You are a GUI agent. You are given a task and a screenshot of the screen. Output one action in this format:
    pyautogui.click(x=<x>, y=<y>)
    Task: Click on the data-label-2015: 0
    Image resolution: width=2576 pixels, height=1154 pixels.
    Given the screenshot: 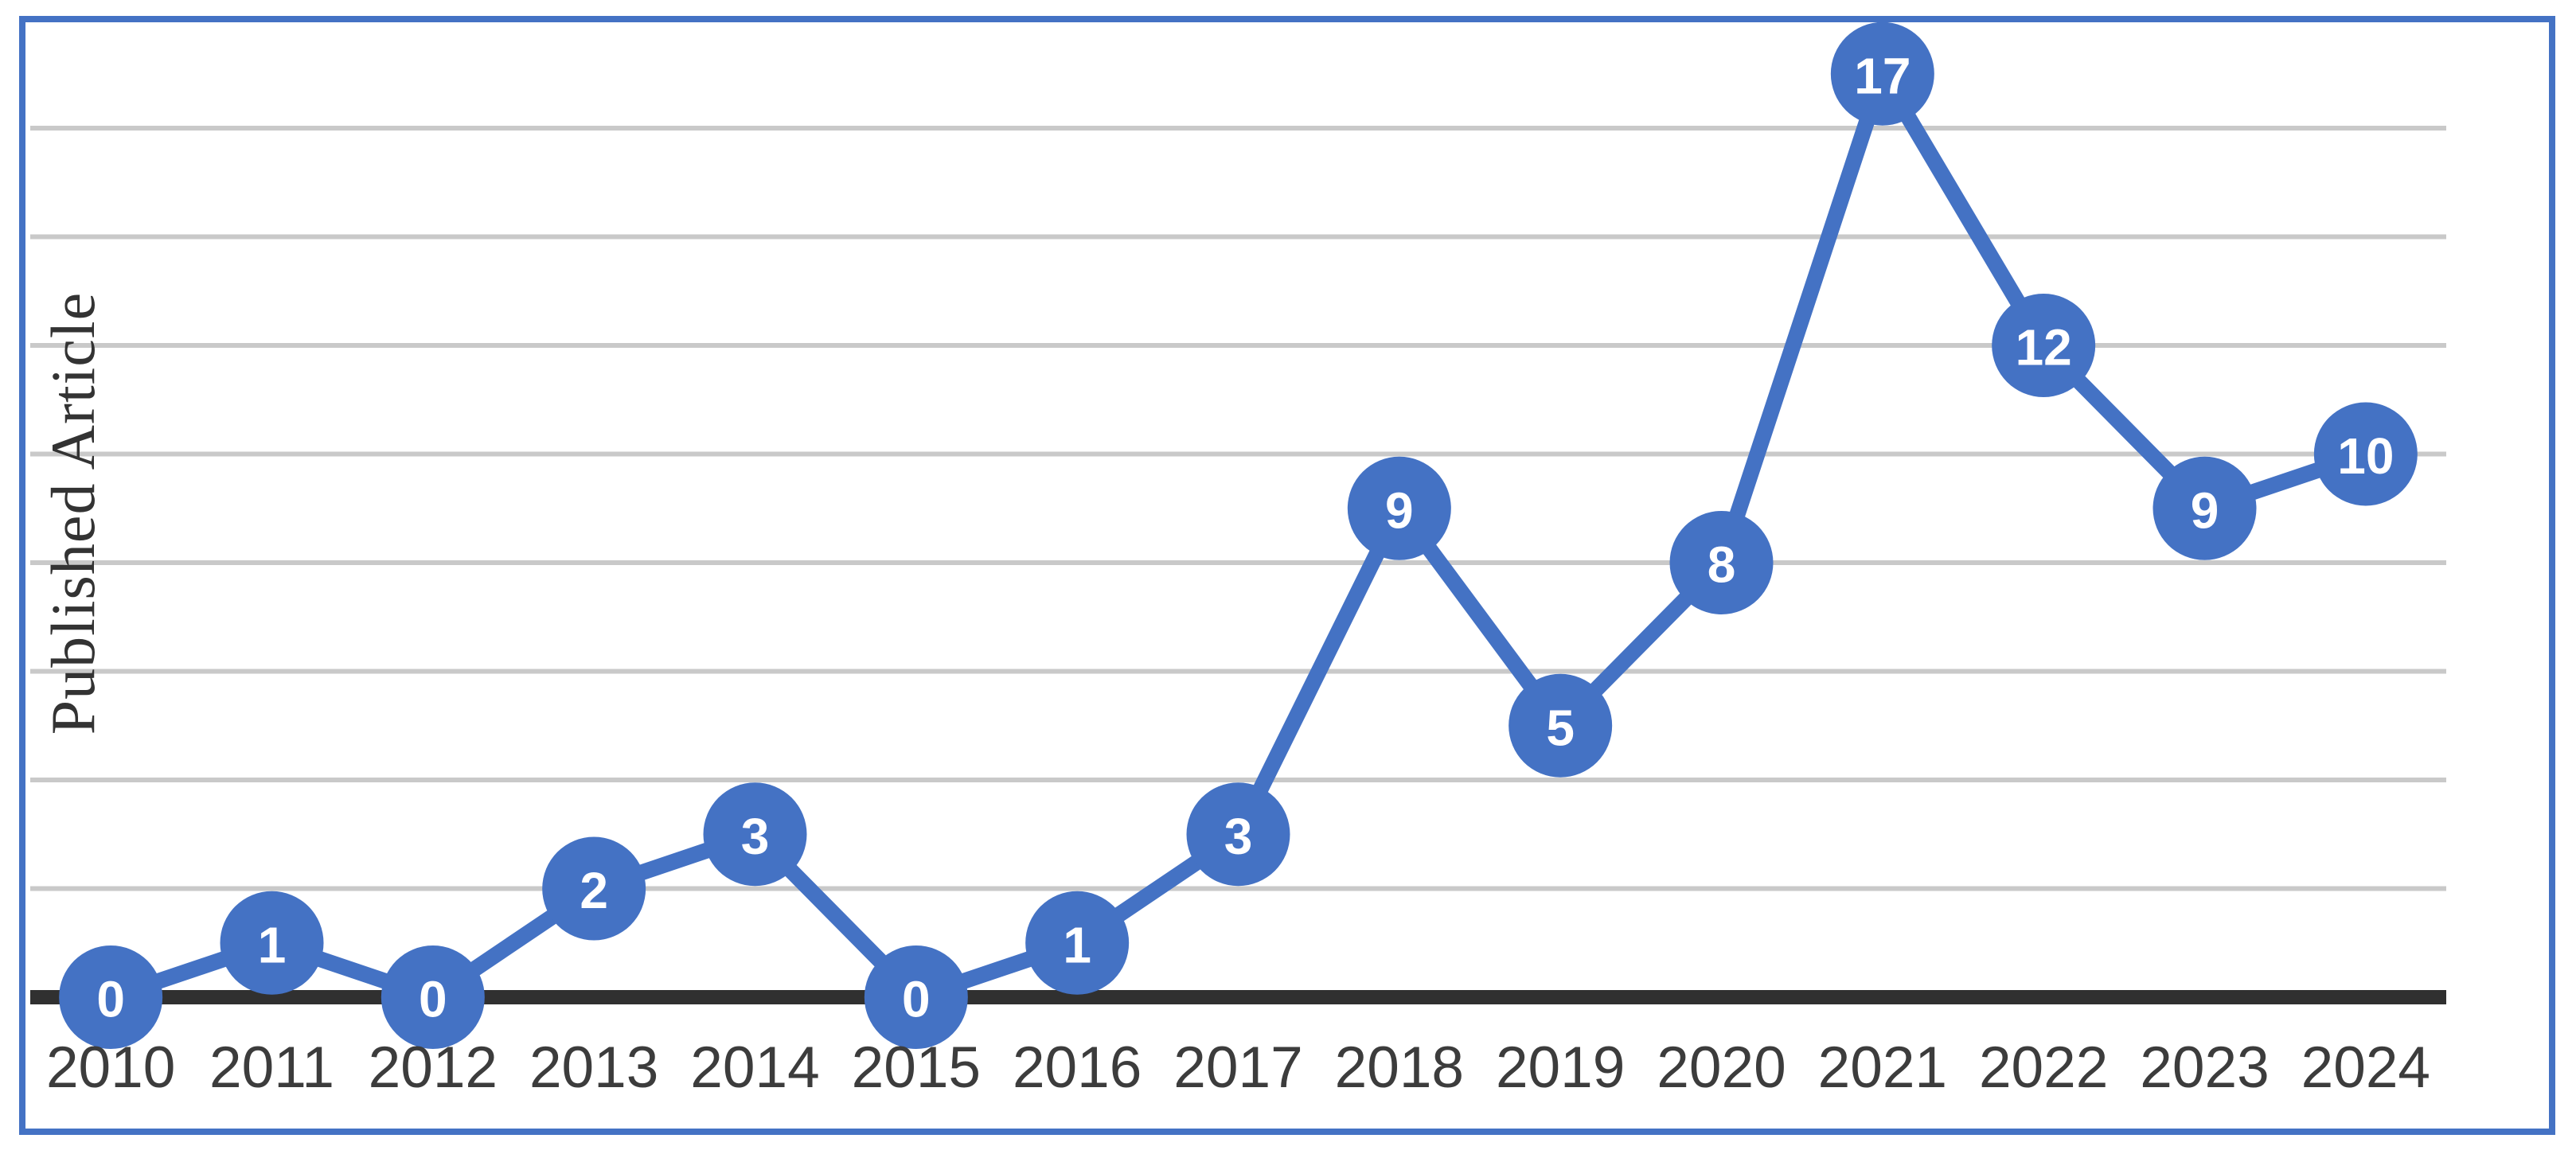 What is the action you would take?
    pyautogui.click(x=916, y=1000)
    